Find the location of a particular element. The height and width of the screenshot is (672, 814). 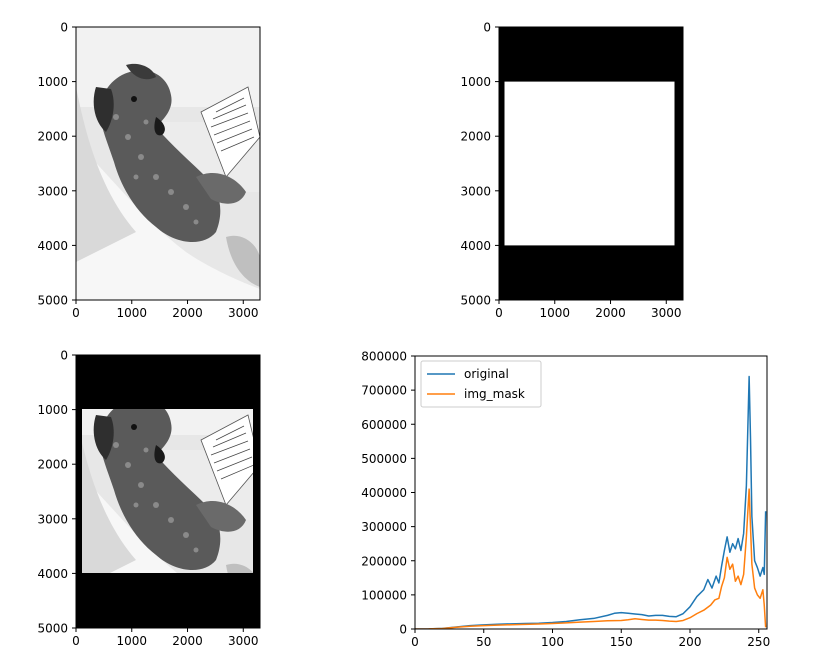

x-tick-label: 150 is located at coordinates (621, 642).